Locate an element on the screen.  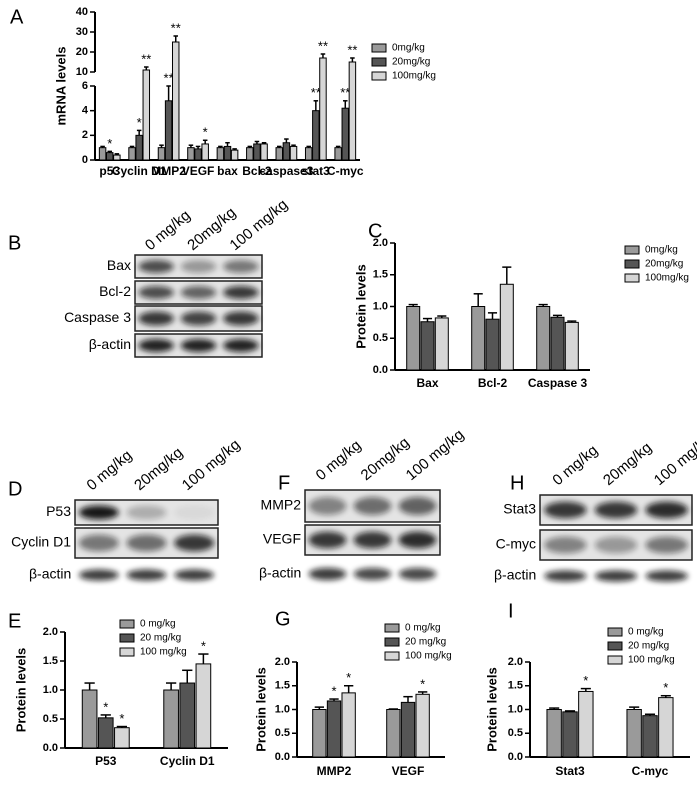
y-tick-label: 2.0 is located at coordinates (282, 662).